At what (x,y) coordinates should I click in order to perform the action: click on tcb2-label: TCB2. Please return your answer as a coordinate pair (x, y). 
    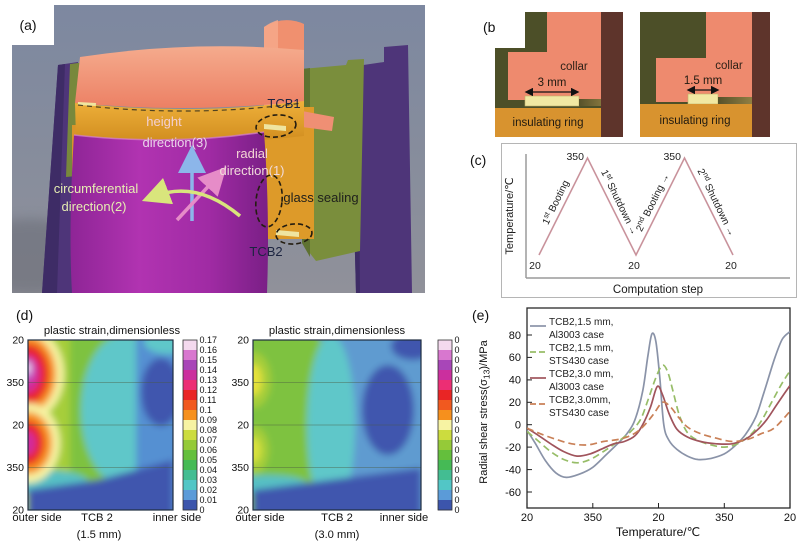
    Looking at the image, I should click on (265, 251).